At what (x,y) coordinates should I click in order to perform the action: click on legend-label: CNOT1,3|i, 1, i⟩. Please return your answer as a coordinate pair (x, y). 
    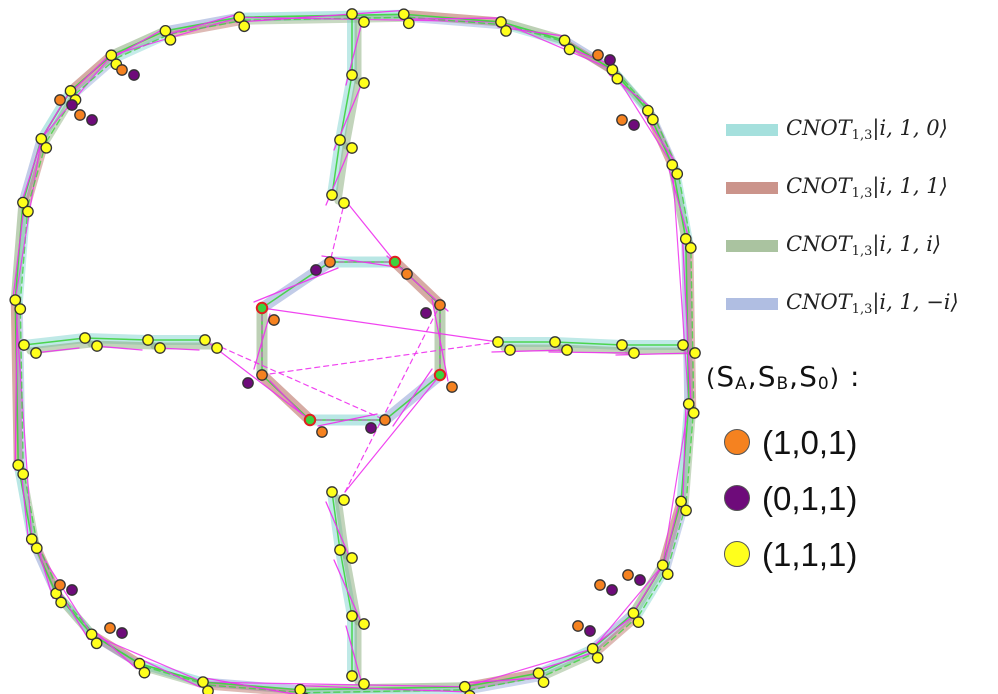
    Looking at the image, I should click on (864, 245).